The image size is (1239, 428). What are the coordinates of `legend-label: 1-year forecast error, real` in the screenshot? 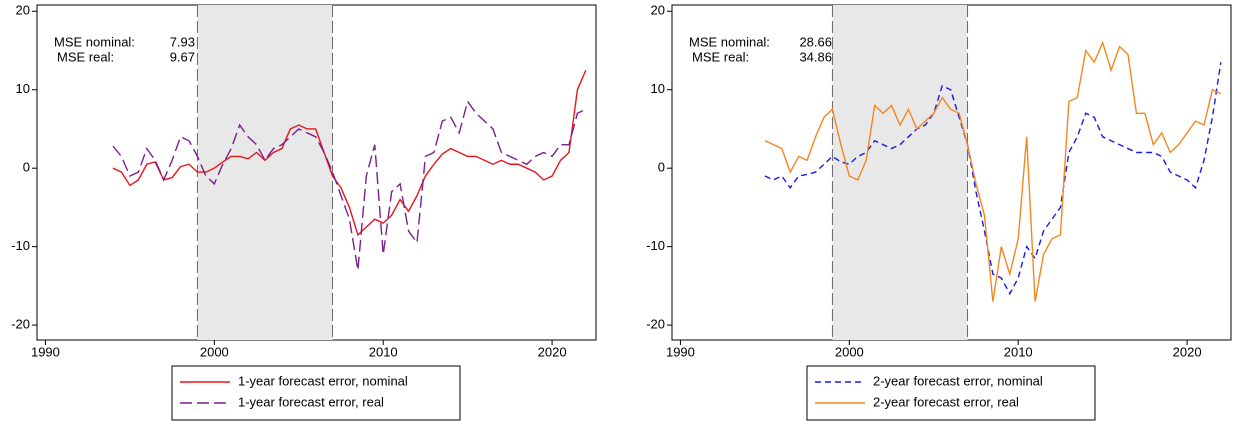 It's located at (311, 401).